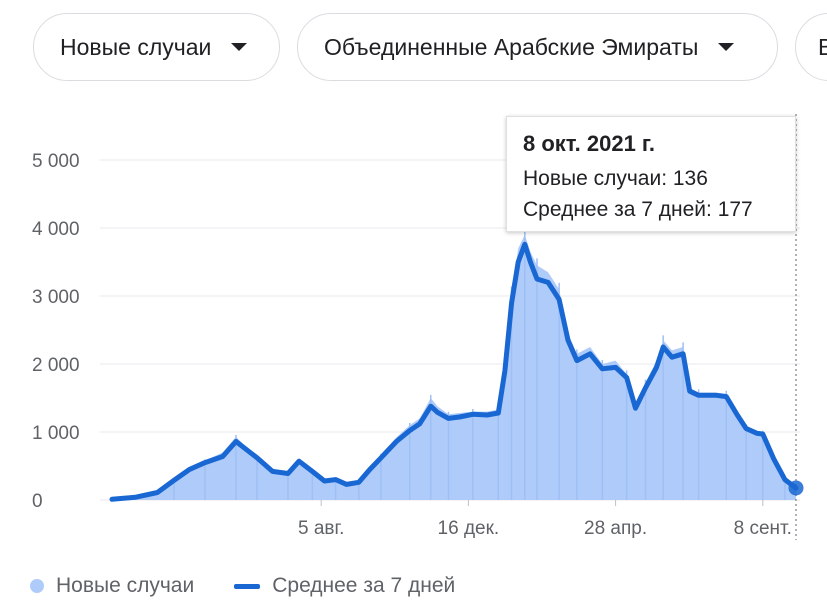 This screenshot has width=827, height=605. Describe the element at coordinates (247, 586) in the screenshot. I see `legend-line-icon` at that location.